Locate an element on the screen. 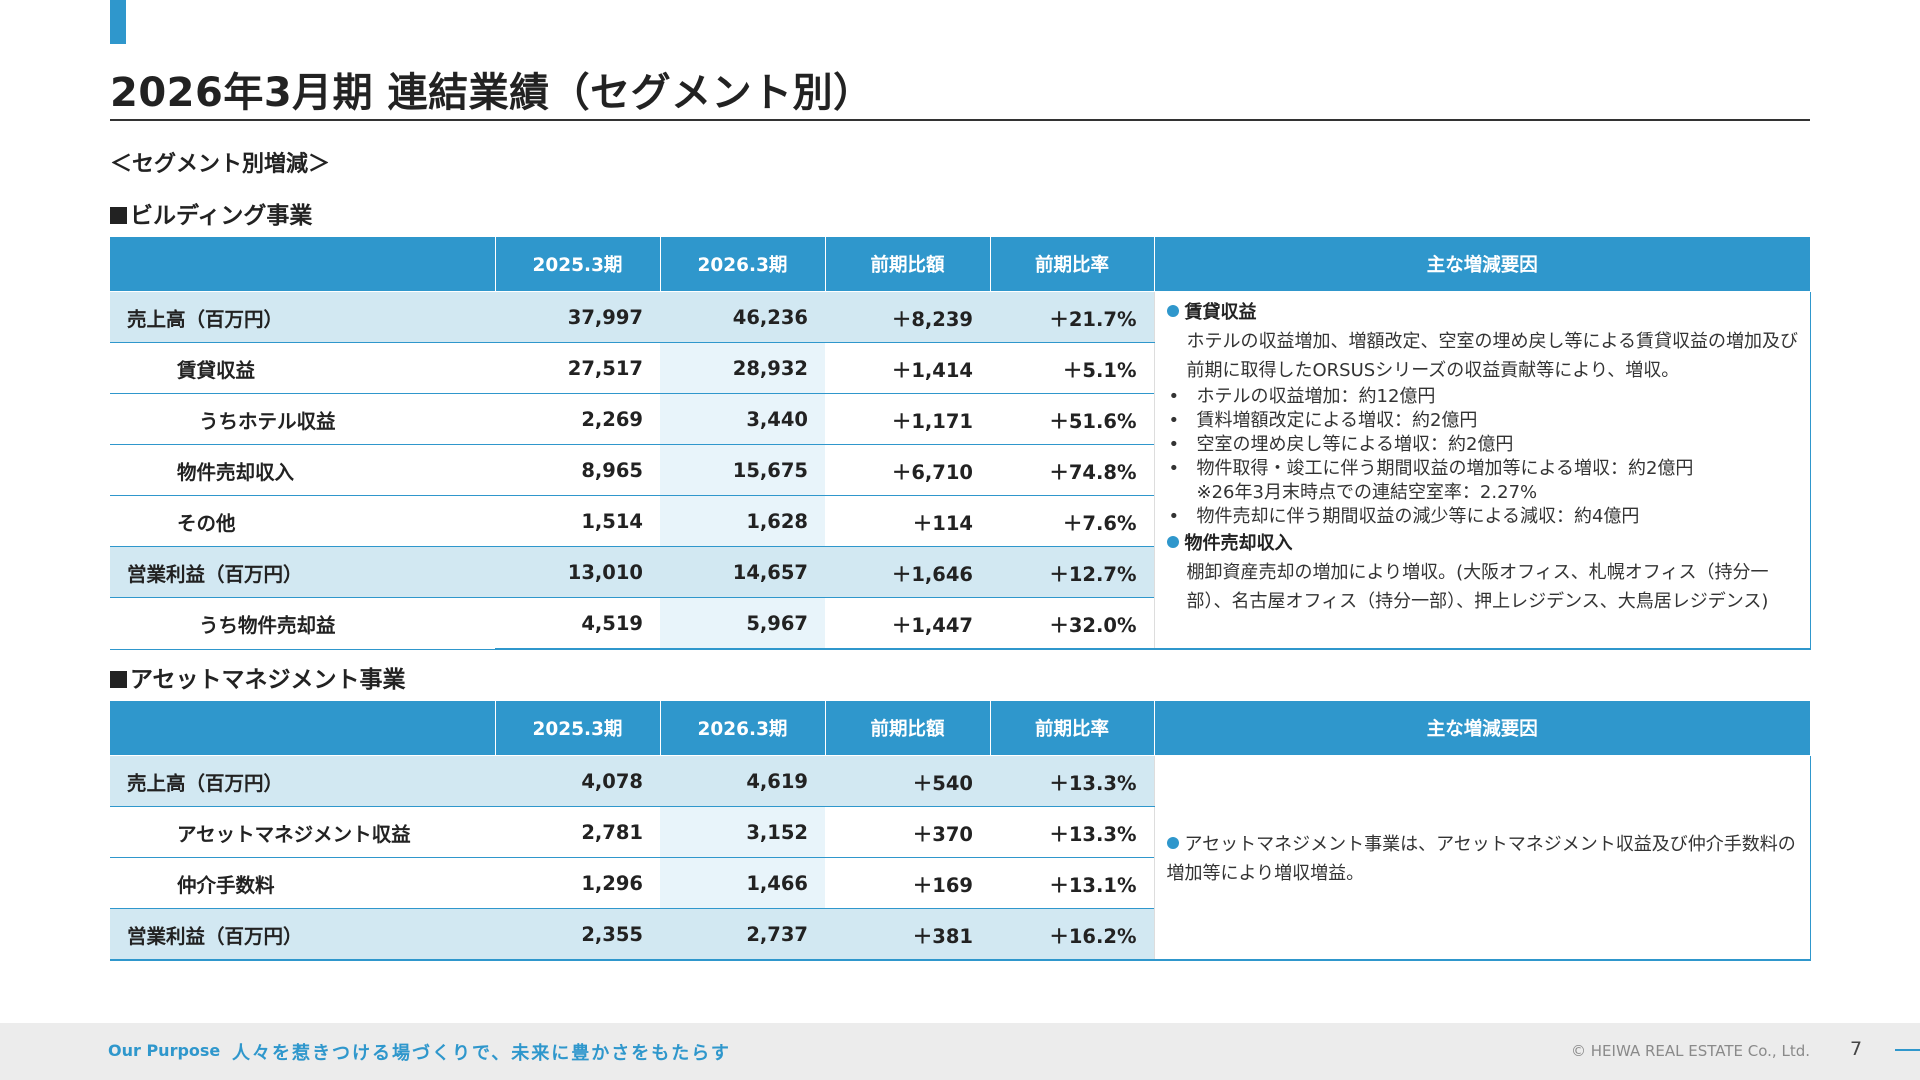 This screenshot has height=1080, width=1920. footer-slogan: 人々を惹きつける場づくりで、未来に豊かさをもたらす is located at coordinates (481, 1053).